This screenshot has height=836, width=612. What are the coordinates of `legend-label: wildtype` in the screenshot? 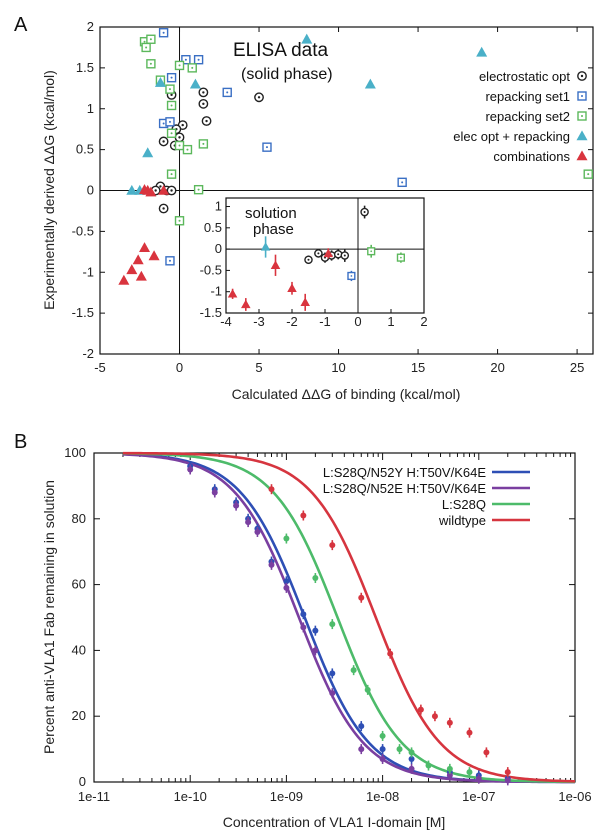 It's located at (462, 520).